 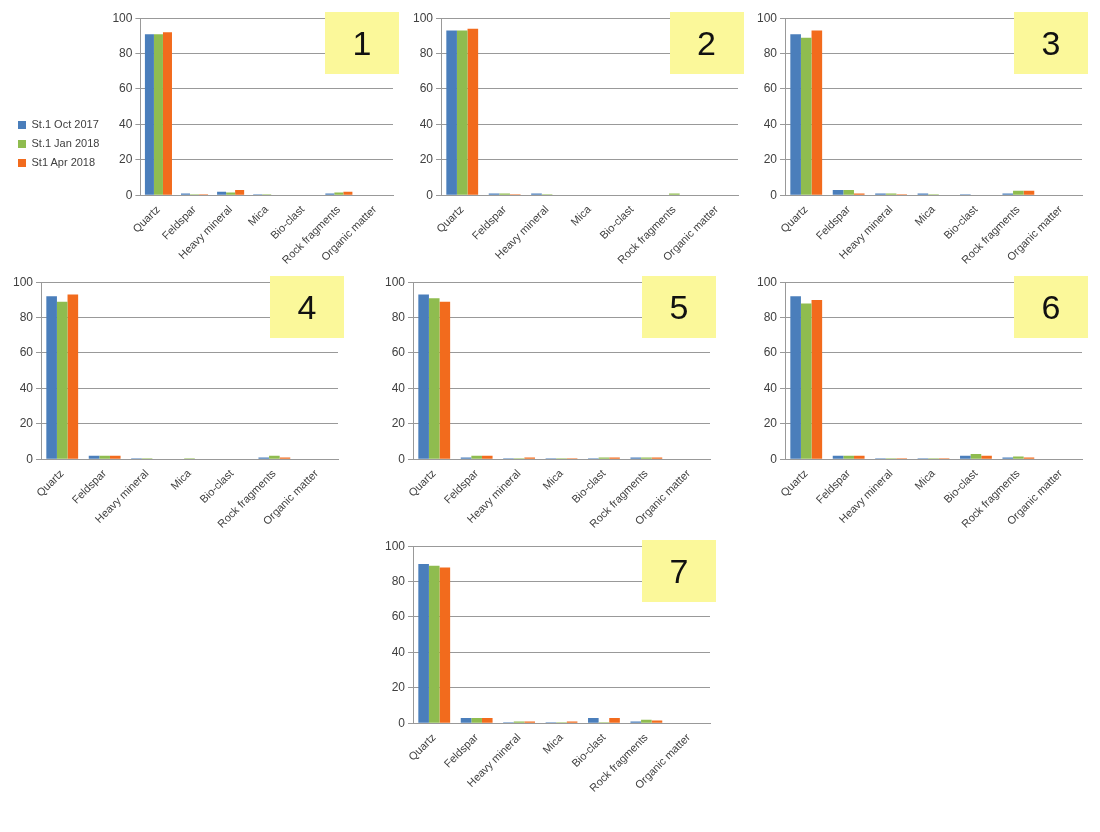 What do you see at coordinates (679, 307) in the screenshot?
I see `chart-title: 5` at bounding box center [679, 307].